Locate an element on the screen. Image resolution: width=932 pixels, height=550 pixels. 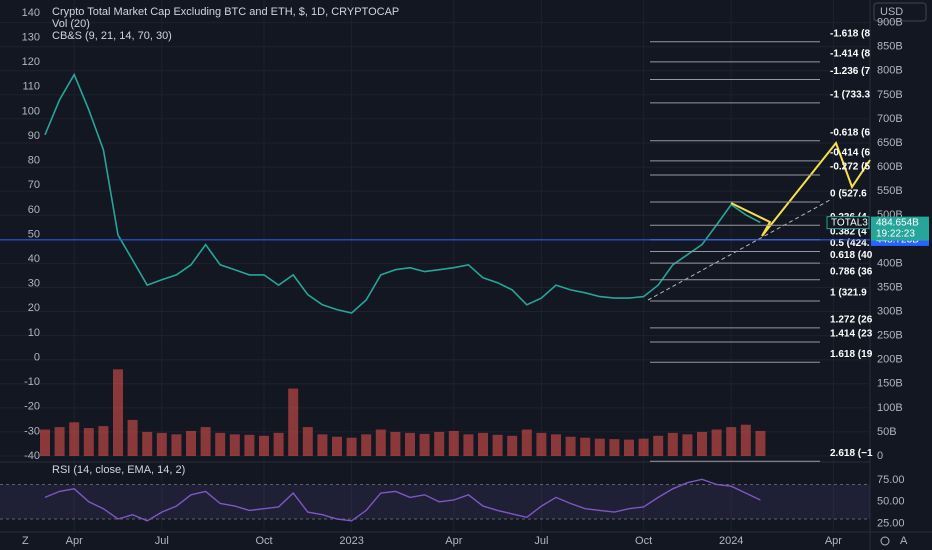
y2-tick-label: -30 is located at coordinates (32, 431).